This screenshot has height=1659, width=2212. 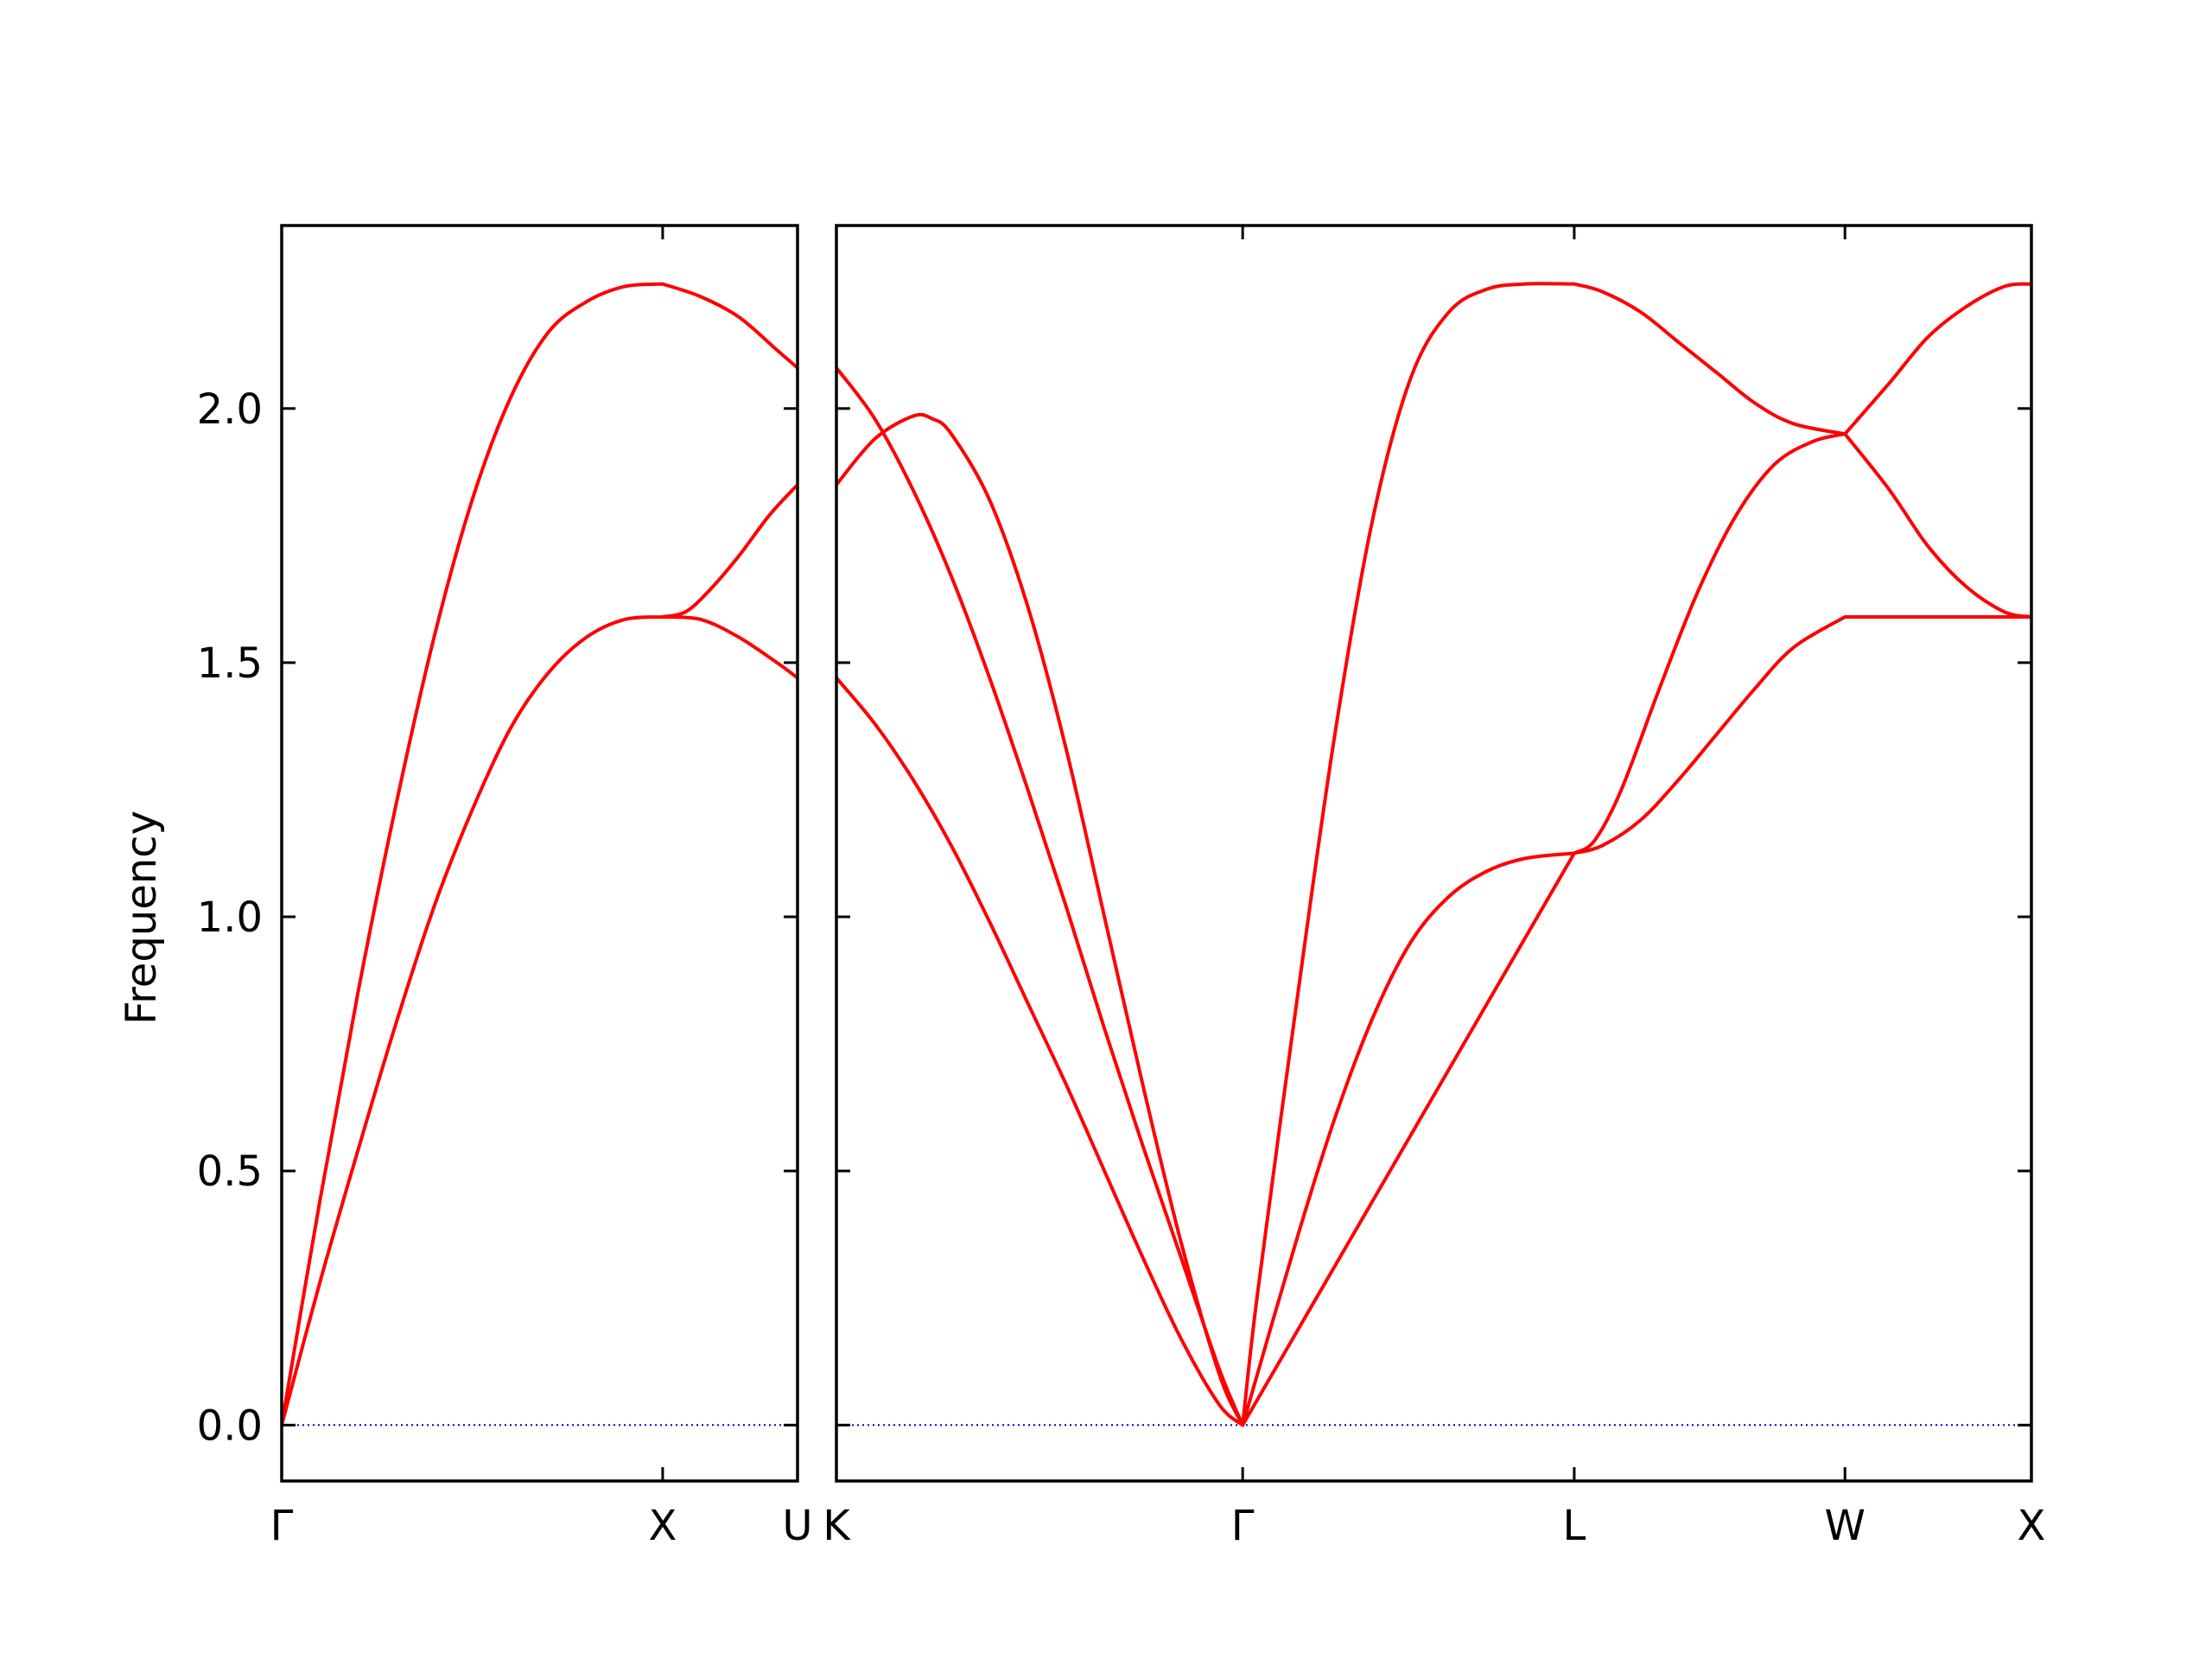 What do you see at coordinates (837, 1526) in the screenshot?
I see `high-symmetry-label: K` at bounding box center [837, 1526].